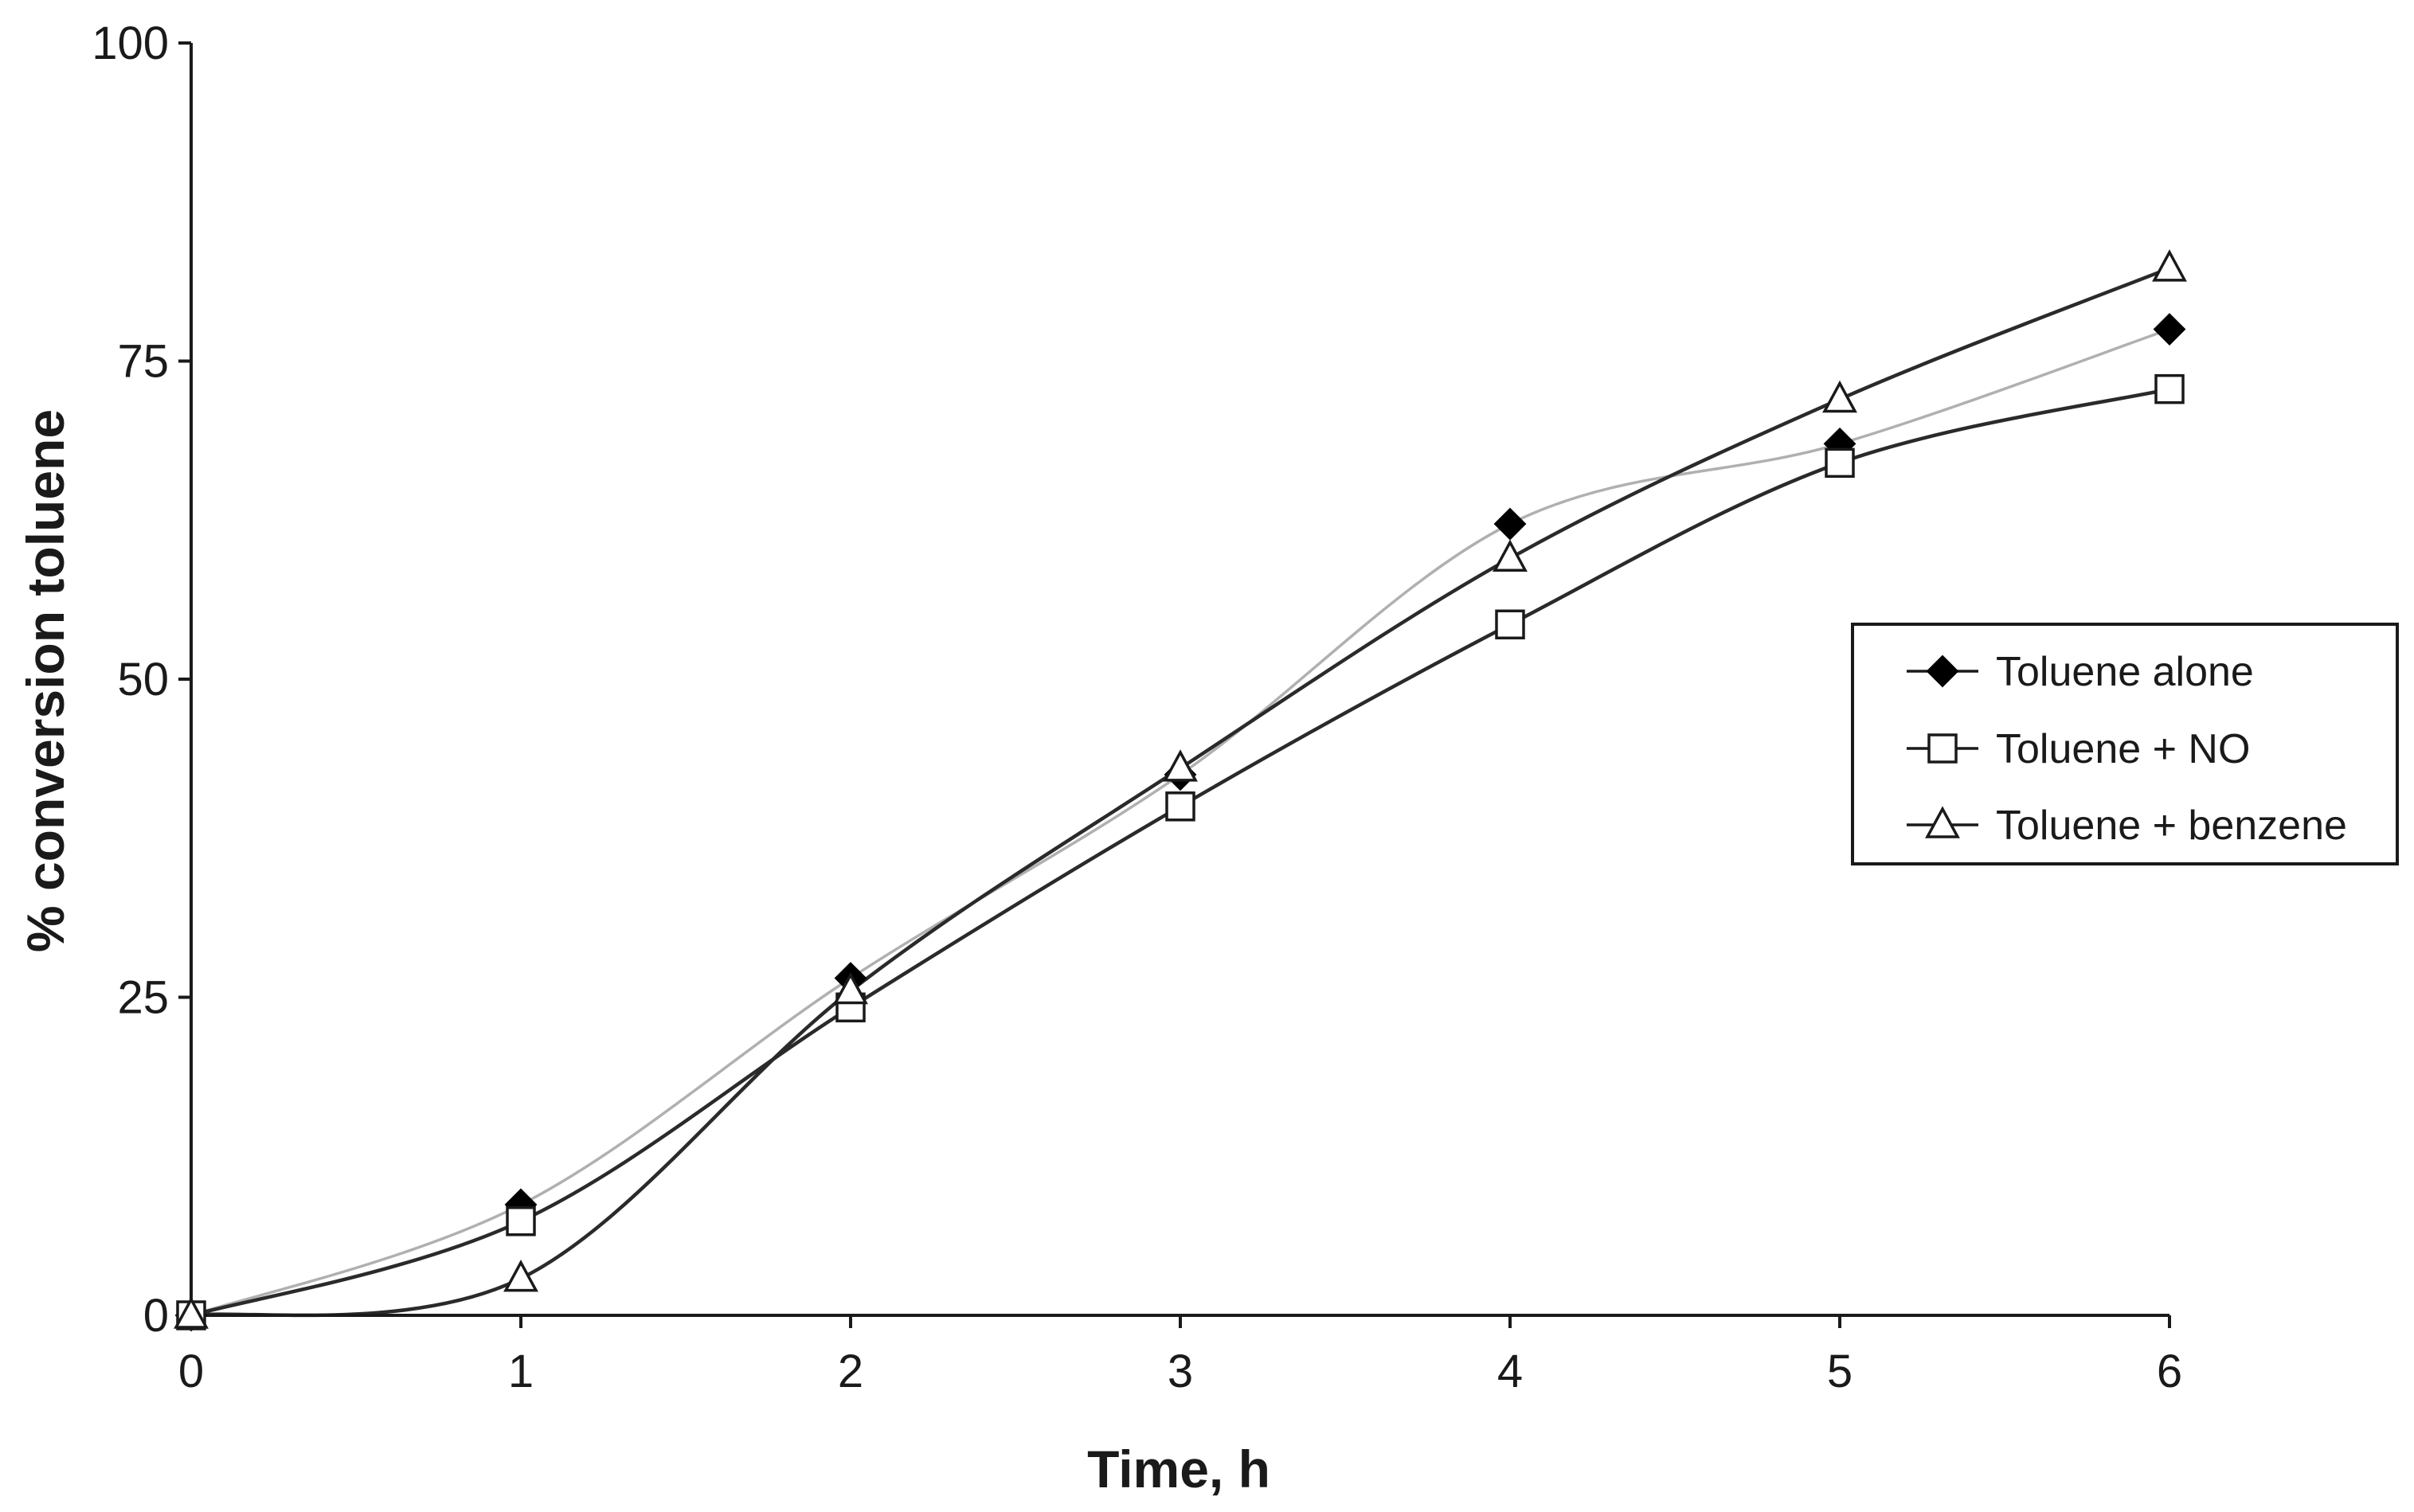 Image resolution: width=2414 pixels, height=1512 pixels. I want to click on x-tick-label: 4, so click(1510, 1371).